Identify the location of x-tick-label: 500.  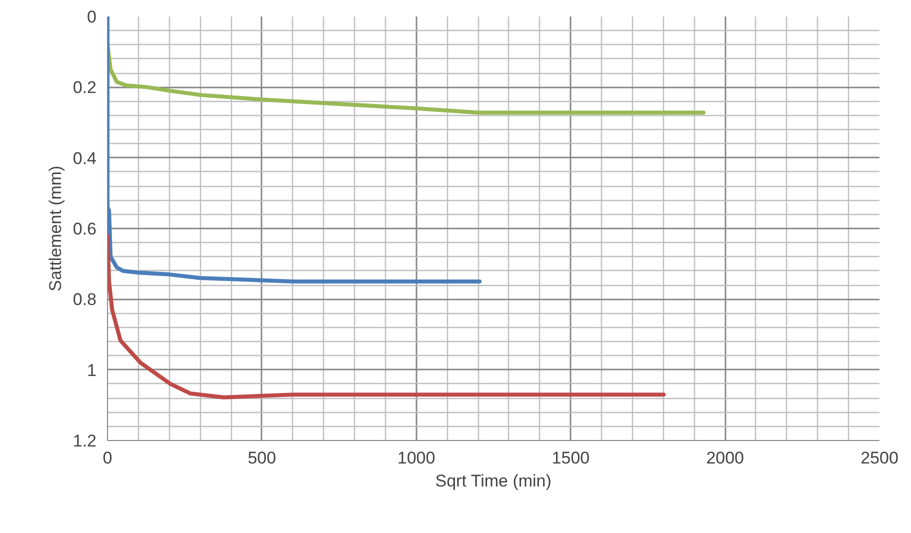
(262, 458).